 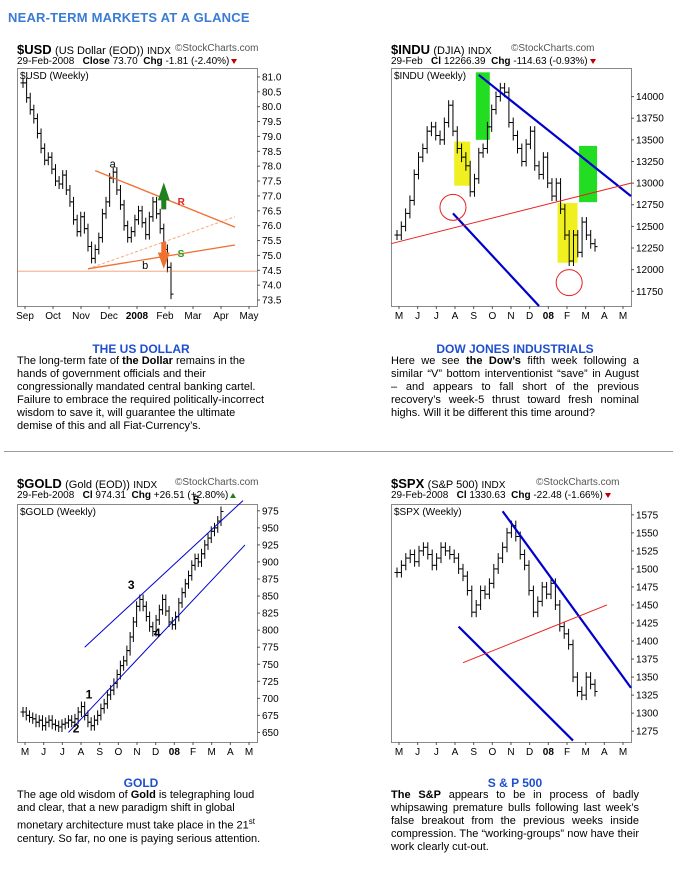 I want to click on x-tick-label: Apr, so click(x=221, y=316).